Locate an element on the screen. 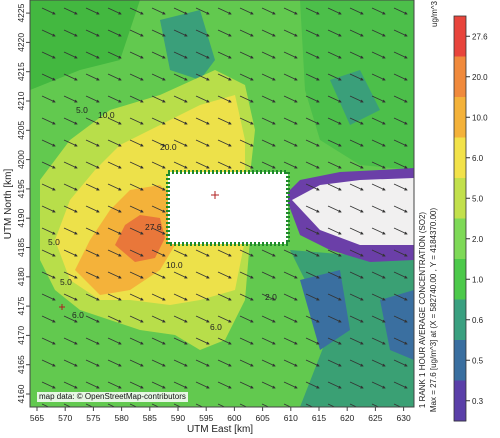 This screenshot has height=438, width=500. x-tick-label: 610 is located at coordinates (291, 418).